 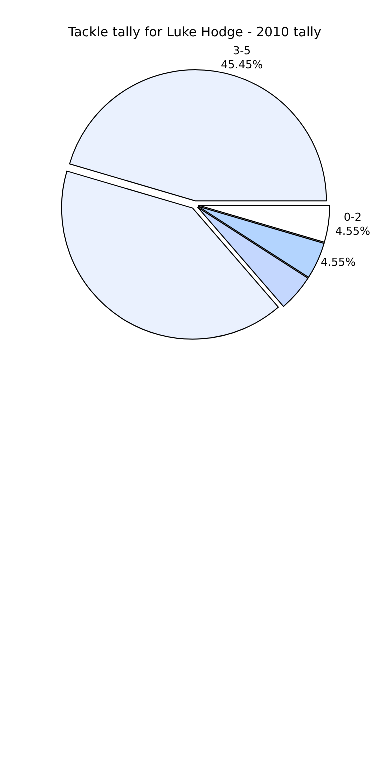 What do you see at coordinates (353, 217) in the screenshot?
I see `slice-label: 0-2` at bounding box center [353, 217].